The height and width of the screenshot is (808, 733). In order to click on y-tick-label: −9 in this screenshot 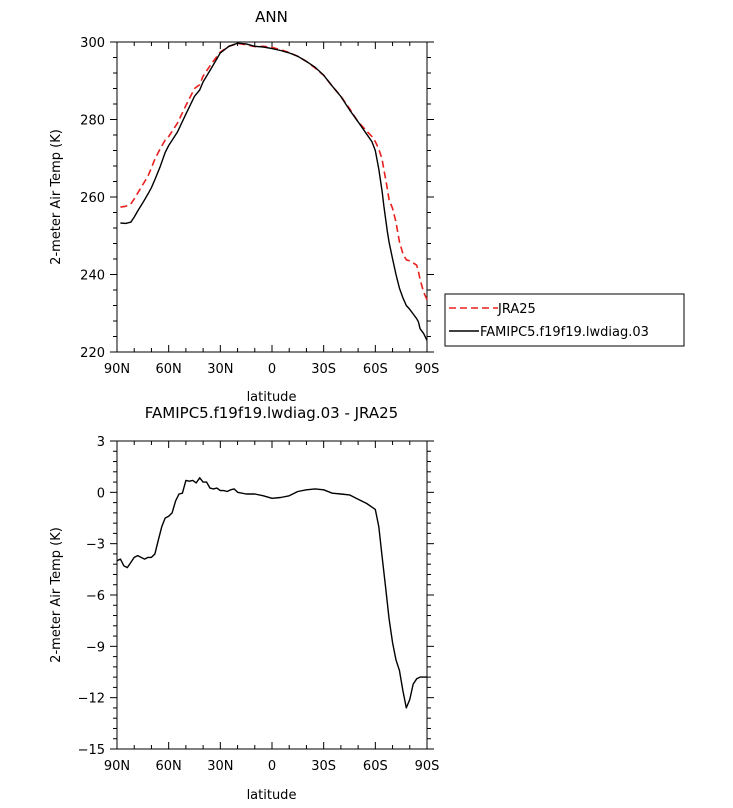, I will do `click(95, 647)`.